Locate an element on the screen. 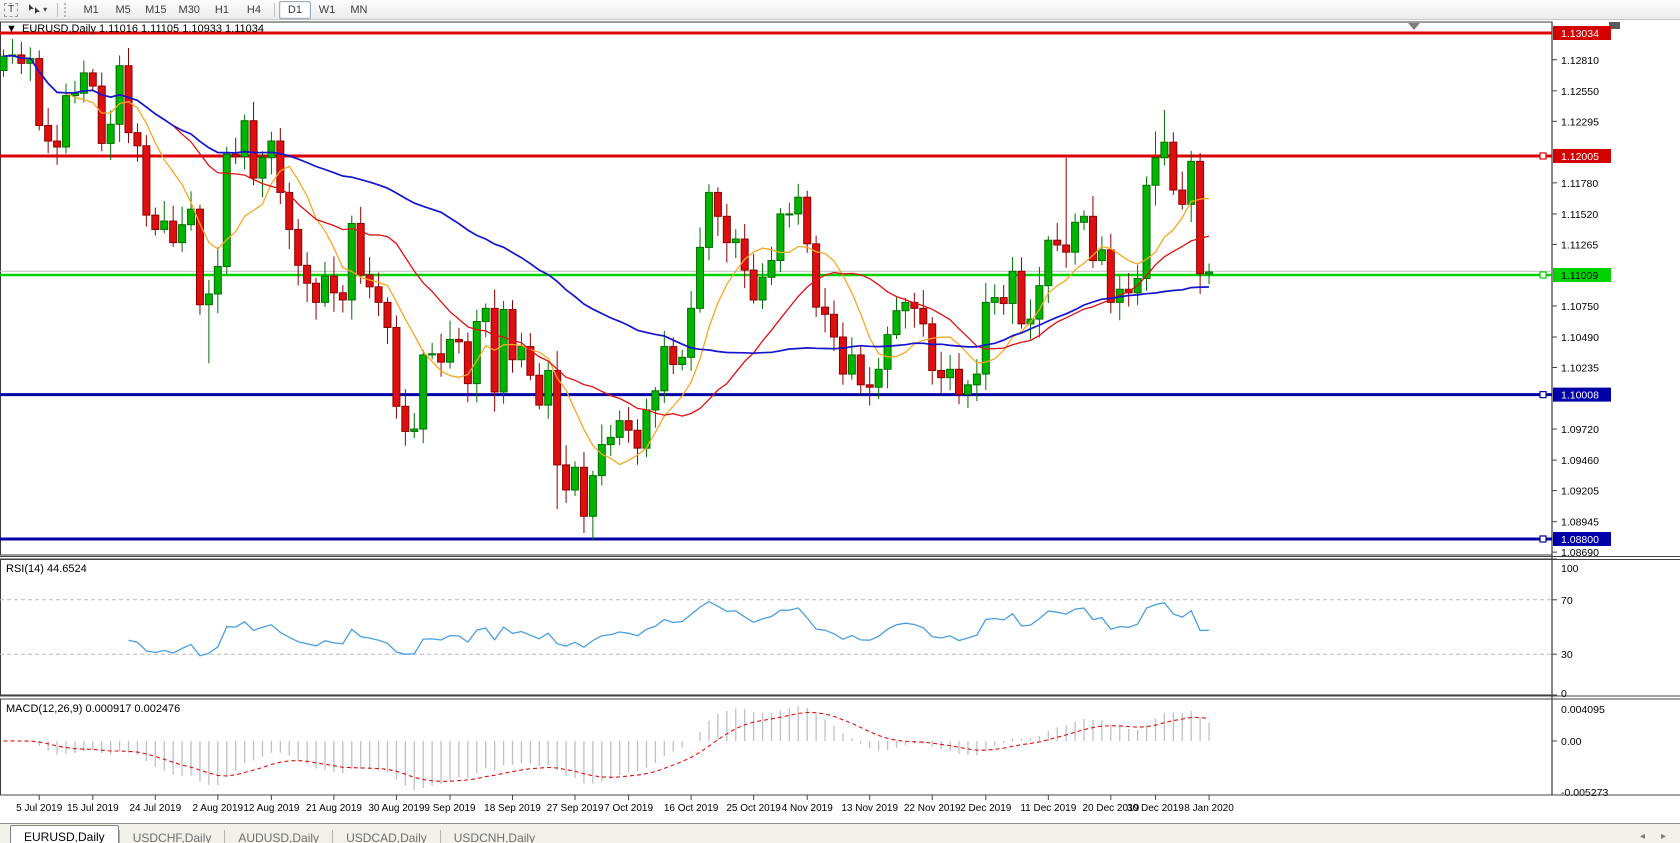 Image resolution: width=1680 pixels, height=843 pixels. toolbar: T ▾ M1 M5 M15 M30 H1 H4 D1 W1 MN is located at coordinates (840, 10).